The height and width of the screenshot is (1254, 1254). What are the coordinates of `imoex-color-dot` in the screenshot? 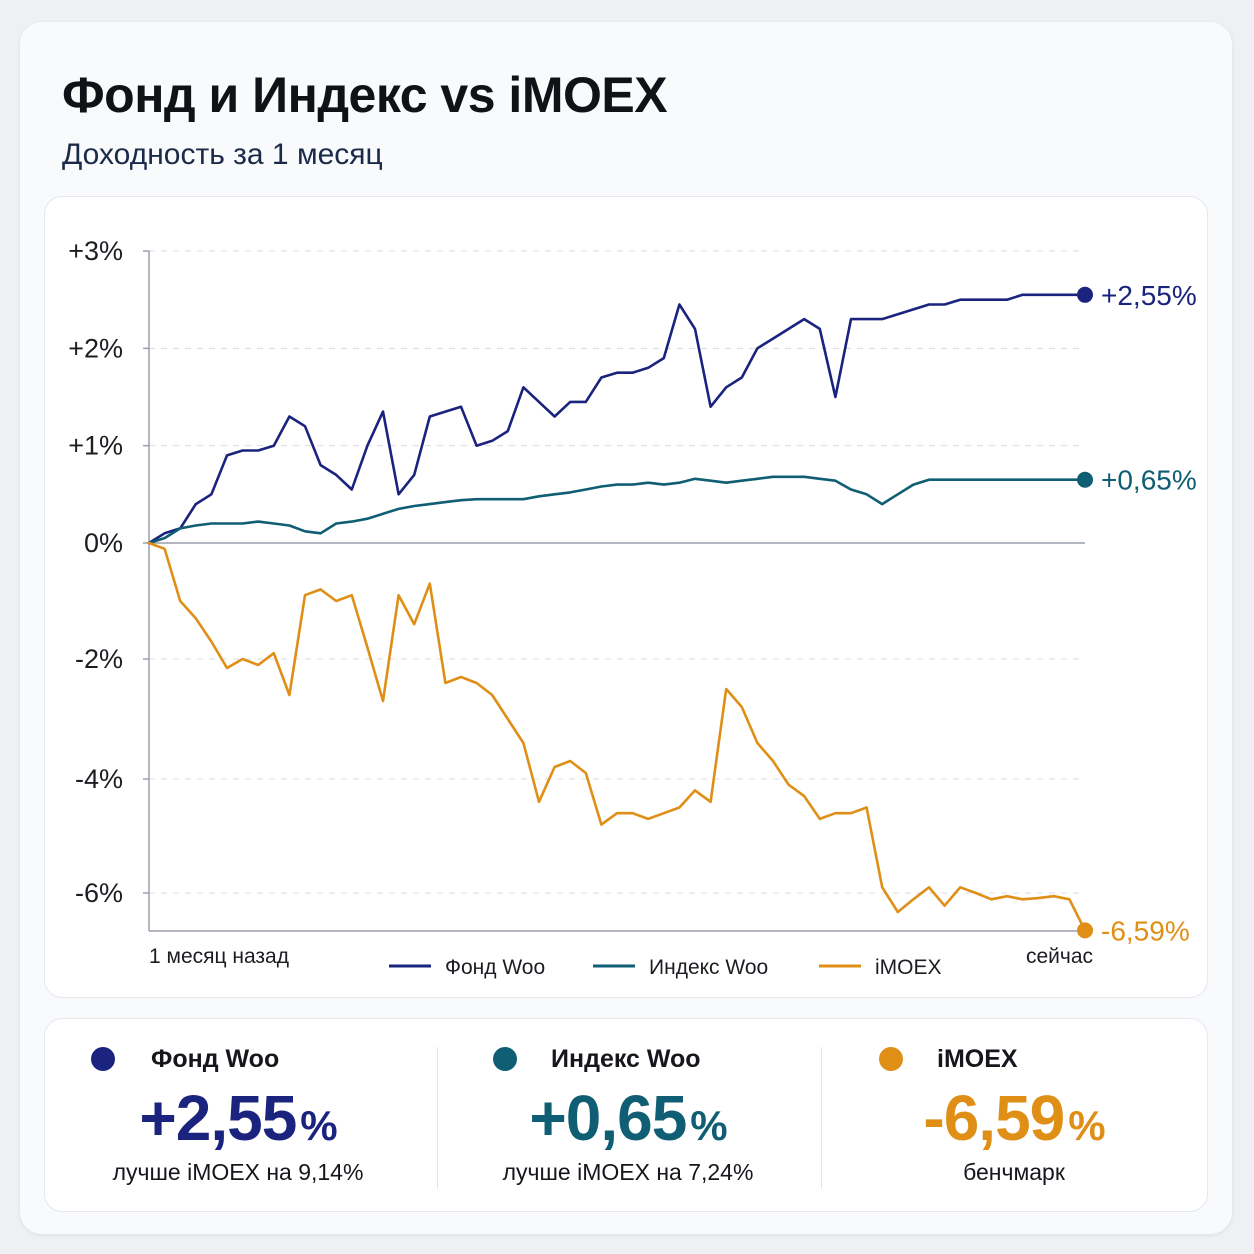 It's located at (891, 1059).